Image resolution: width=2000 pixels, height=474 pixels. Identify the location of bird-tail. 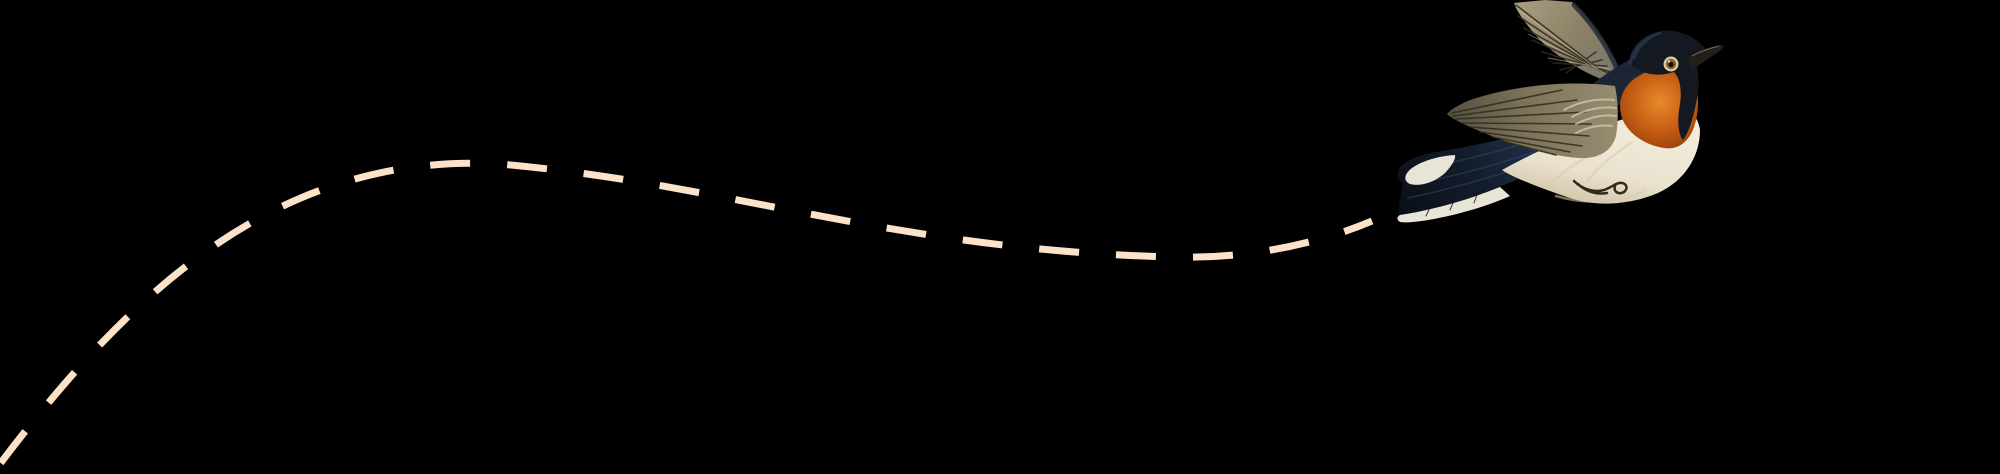
(1476, 172).